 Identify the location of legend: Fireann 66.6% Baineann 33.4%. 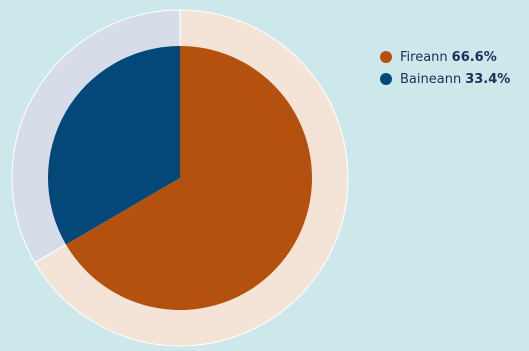
(445, 68).